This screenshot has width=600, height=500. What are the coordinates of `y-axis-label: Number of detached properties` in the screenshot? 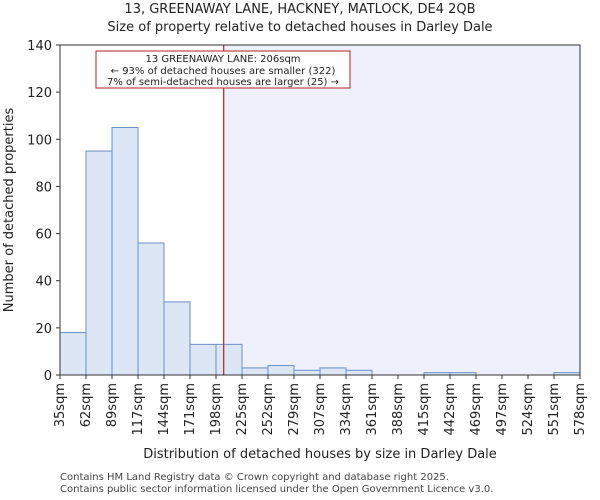 It's located at (9, 210).